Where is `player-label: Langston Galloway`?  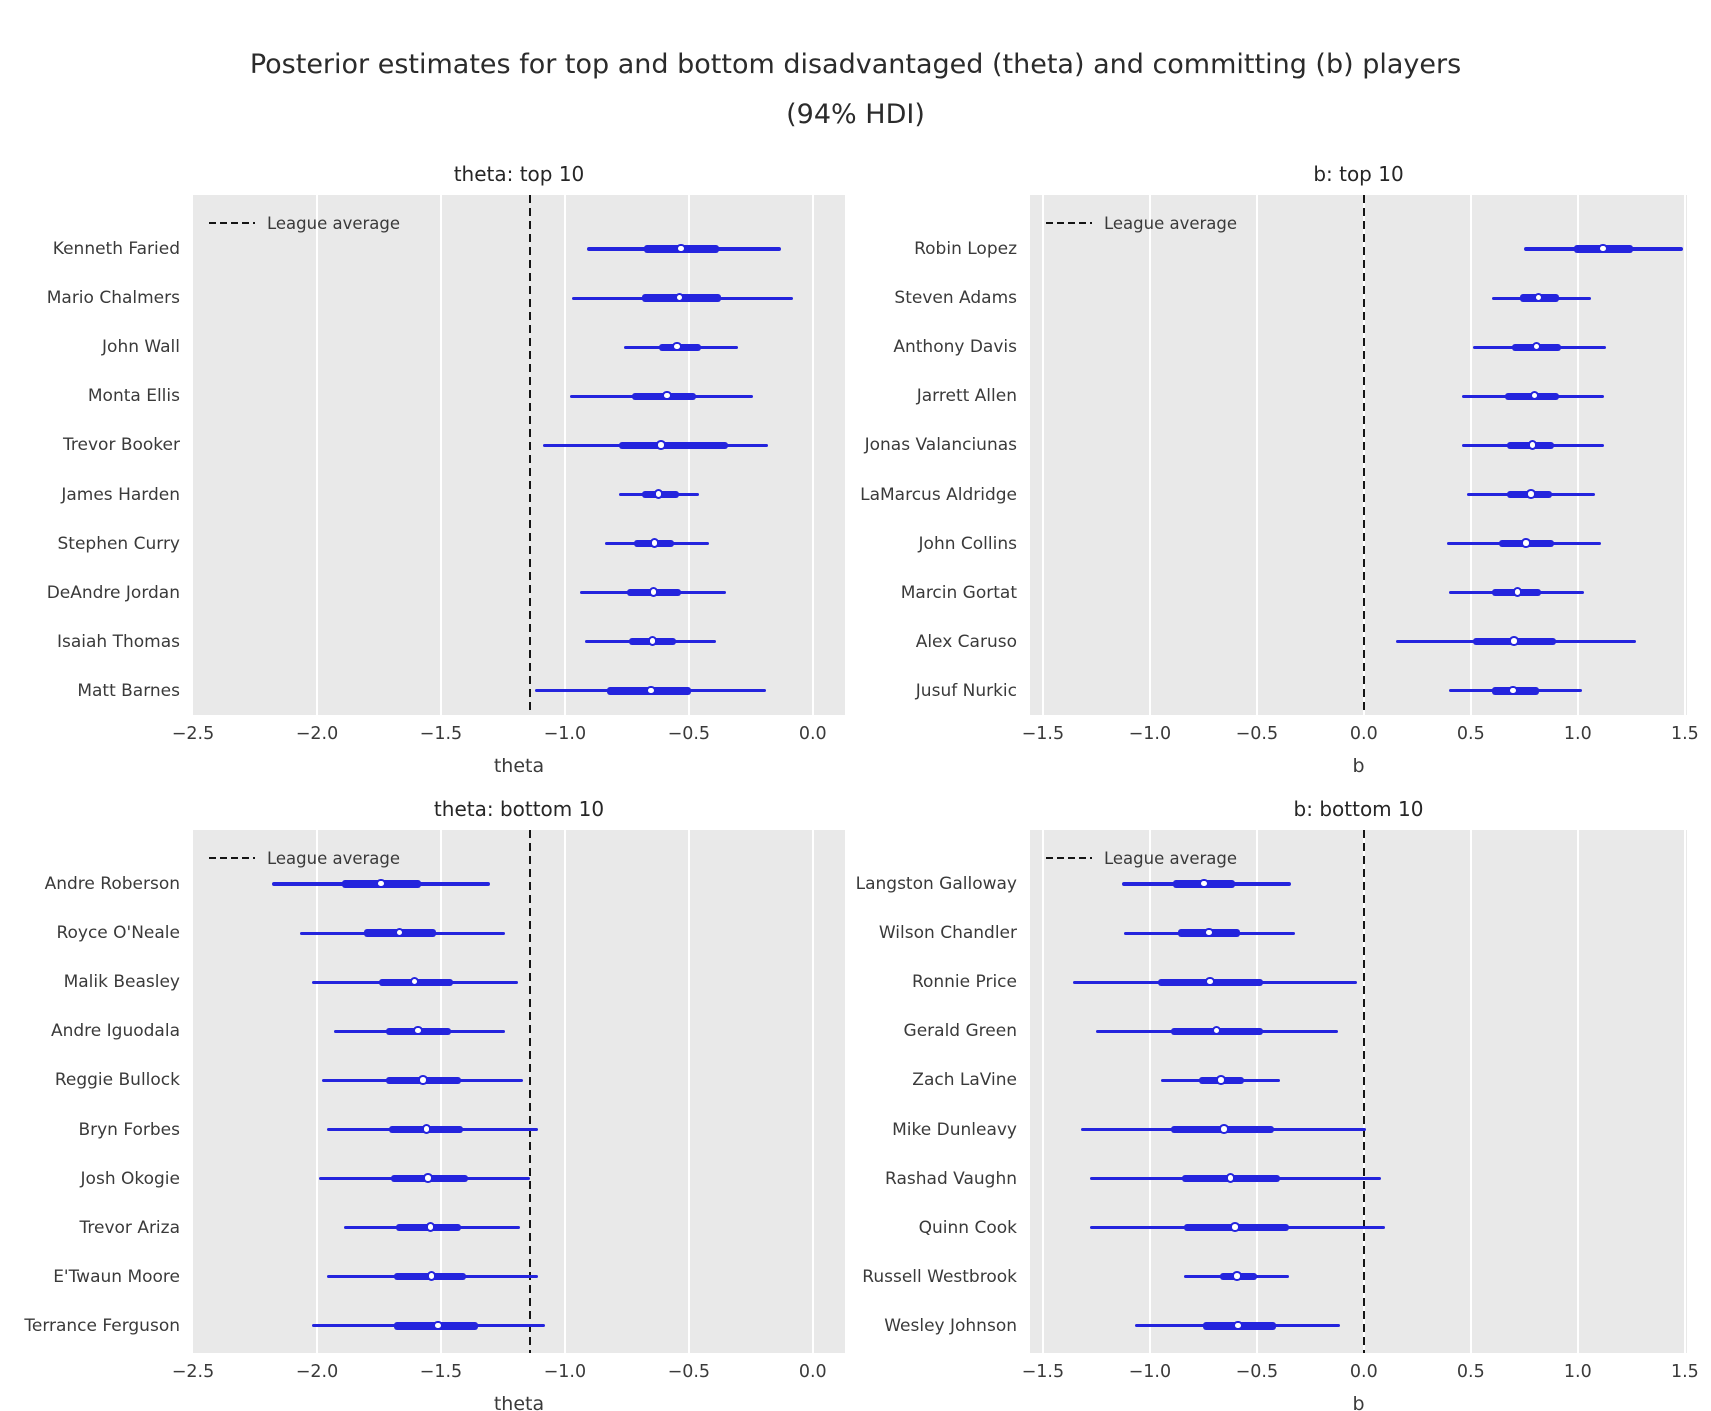
player-label: Langston Galloway is located at coordinates (936, 884).